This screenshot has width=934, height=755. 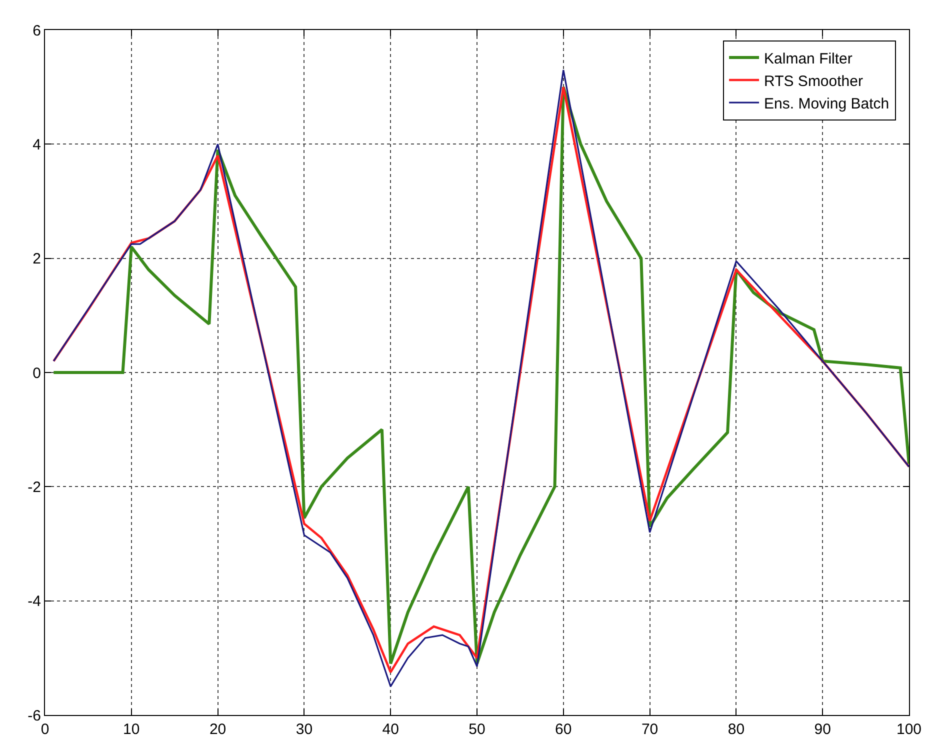 I want to click on y-tick-label: -4, so click(x=34, y=601).